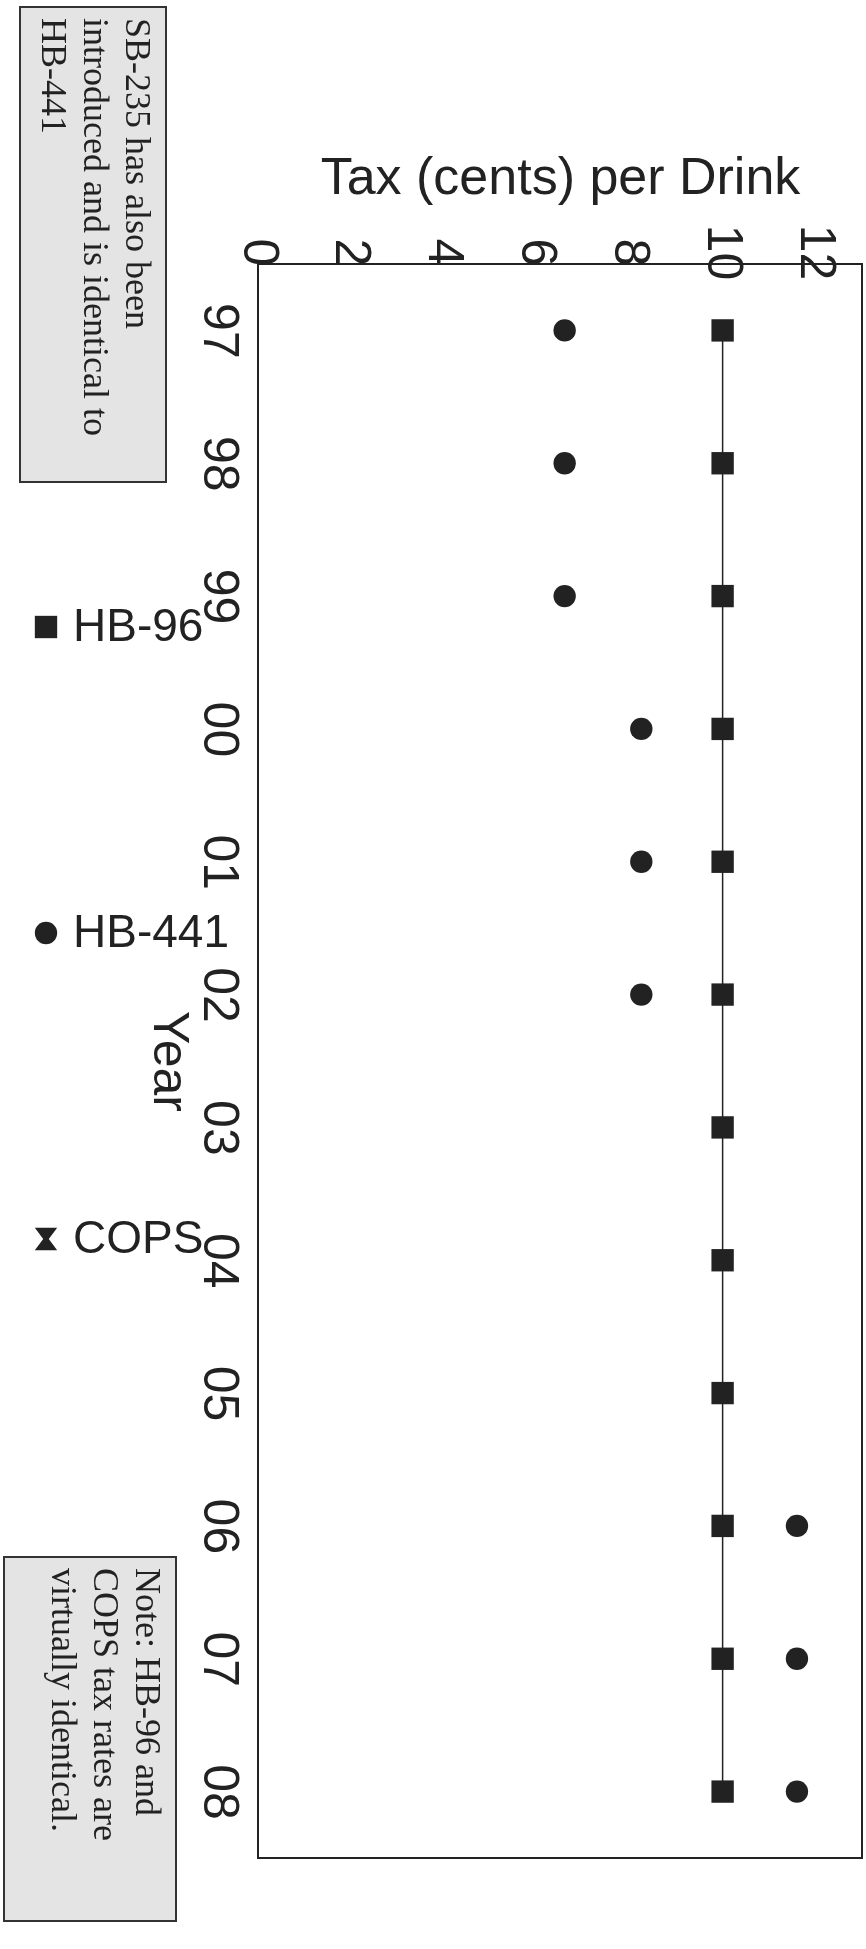 The image size is (866, 1949). I want to click on x-tick-label: 12, so click(818, 252).